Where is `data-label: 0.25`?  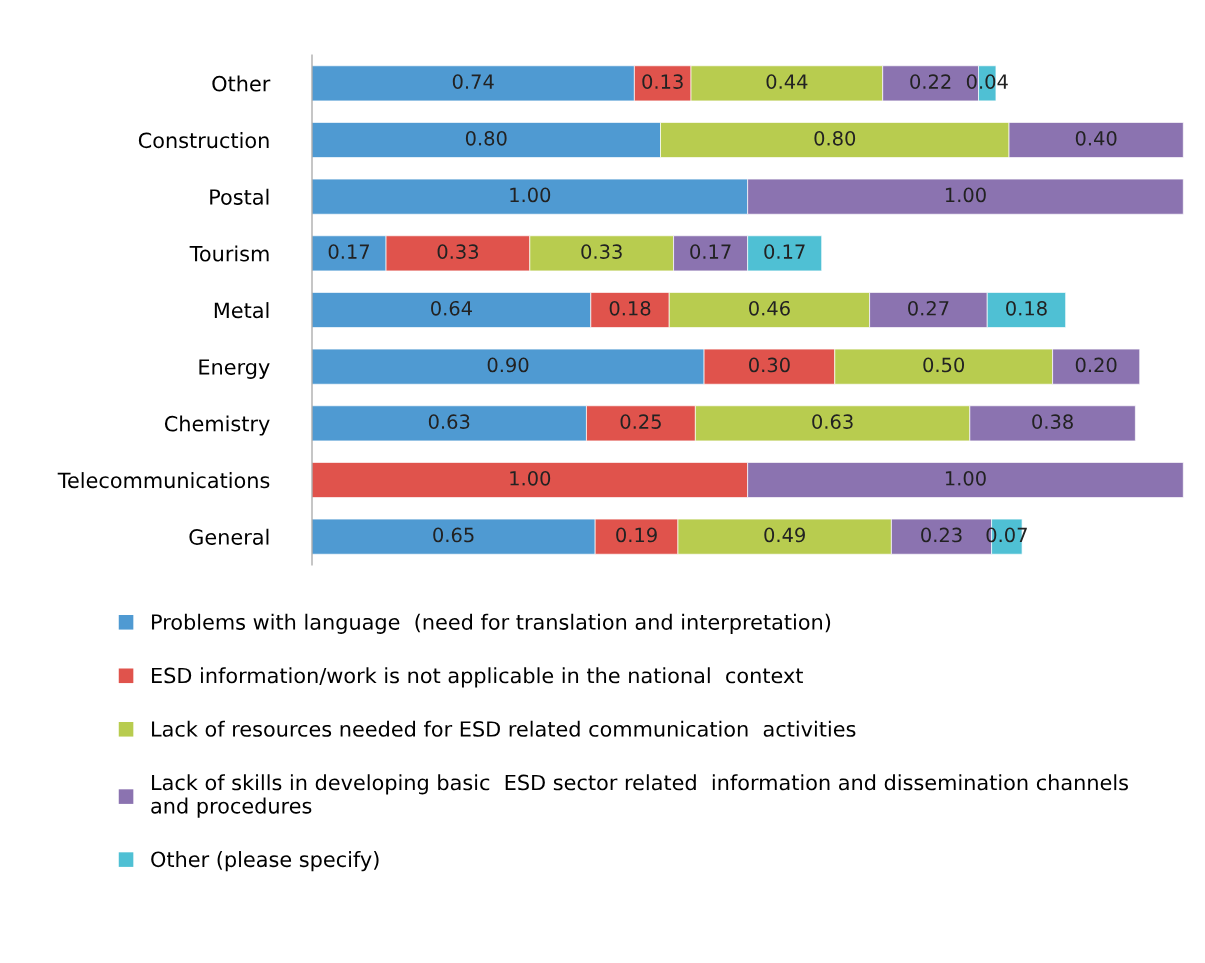 data-label: 0.25 is located at coordinates (640, 421).